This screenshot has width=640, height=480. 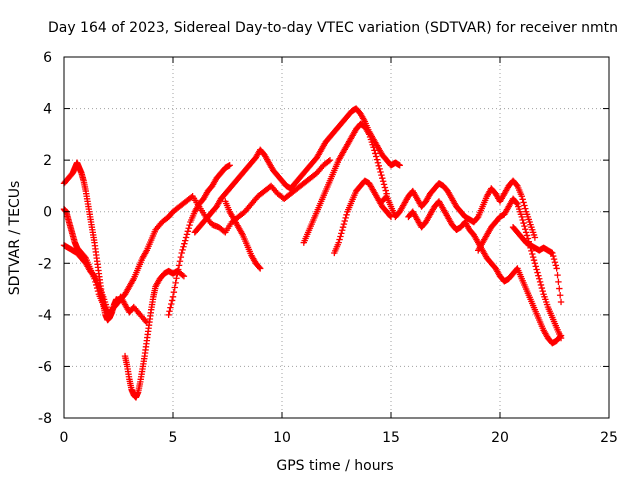 I want to click on x-tick-label: 15, so click(x=391, y=438).